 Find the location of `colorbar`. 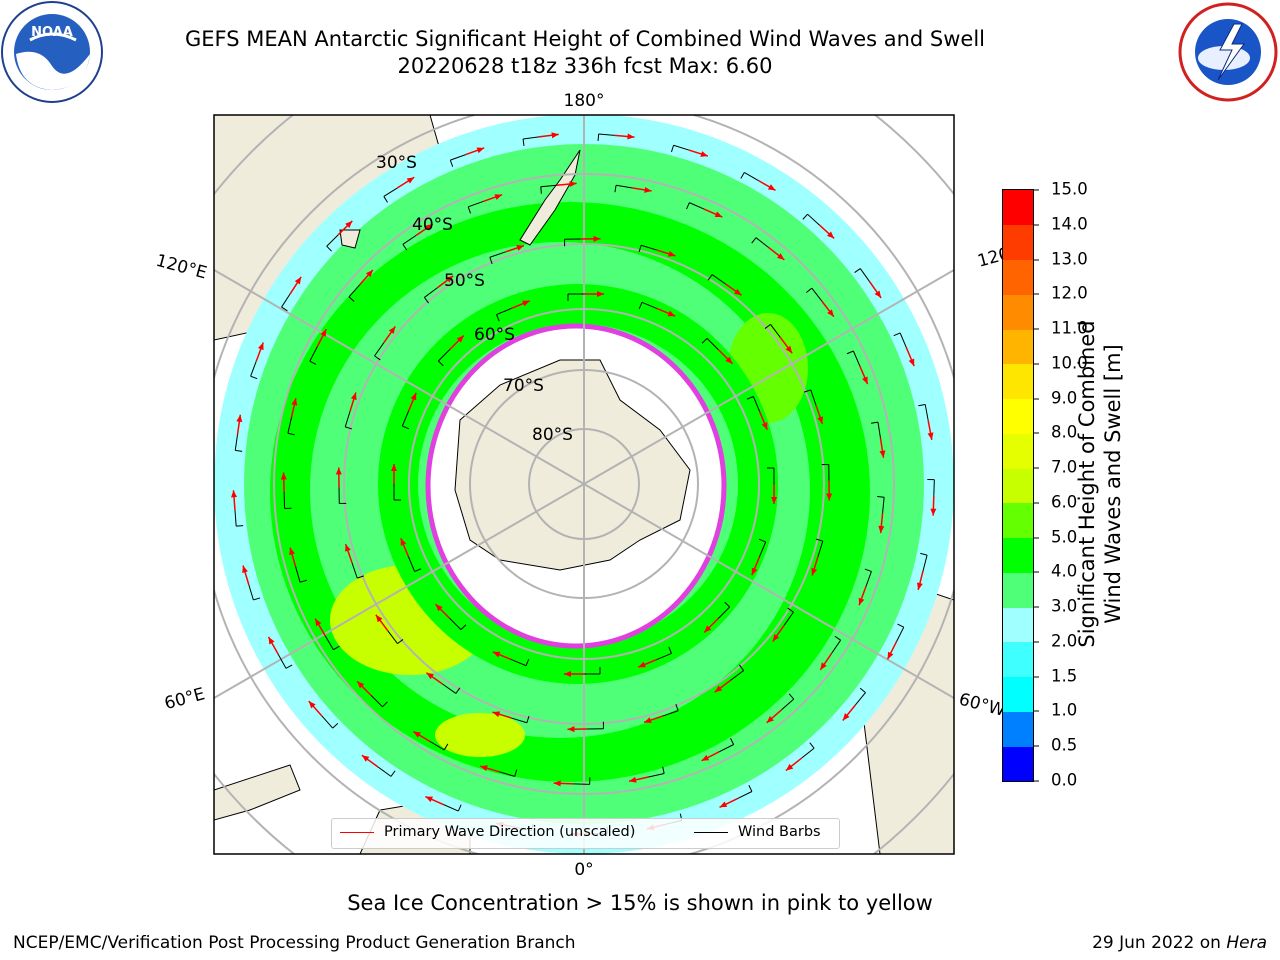

colorbar is located at coordinates (1018, 485).